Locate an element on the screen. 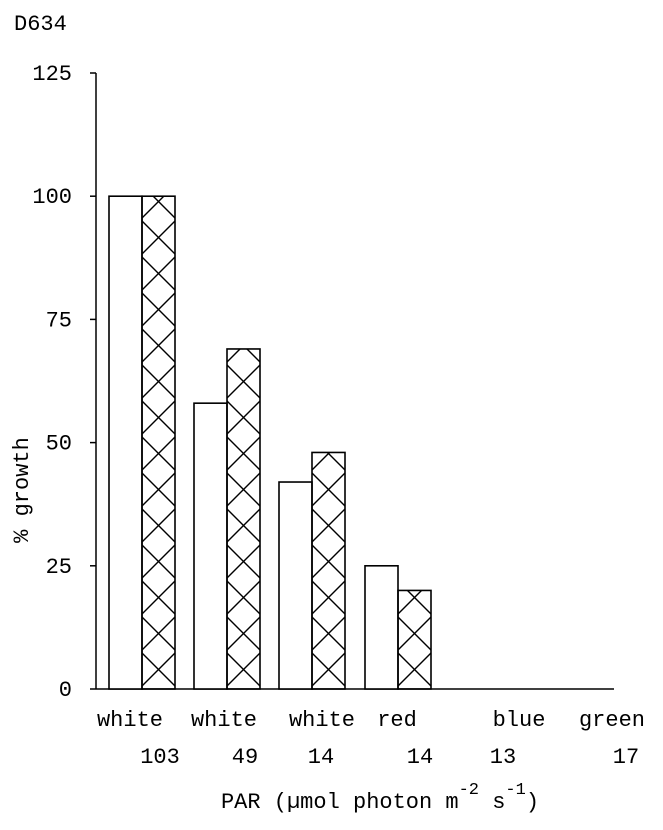  y-axis: 0 25 50 75 100 125 is located at coordinates (64, 382).